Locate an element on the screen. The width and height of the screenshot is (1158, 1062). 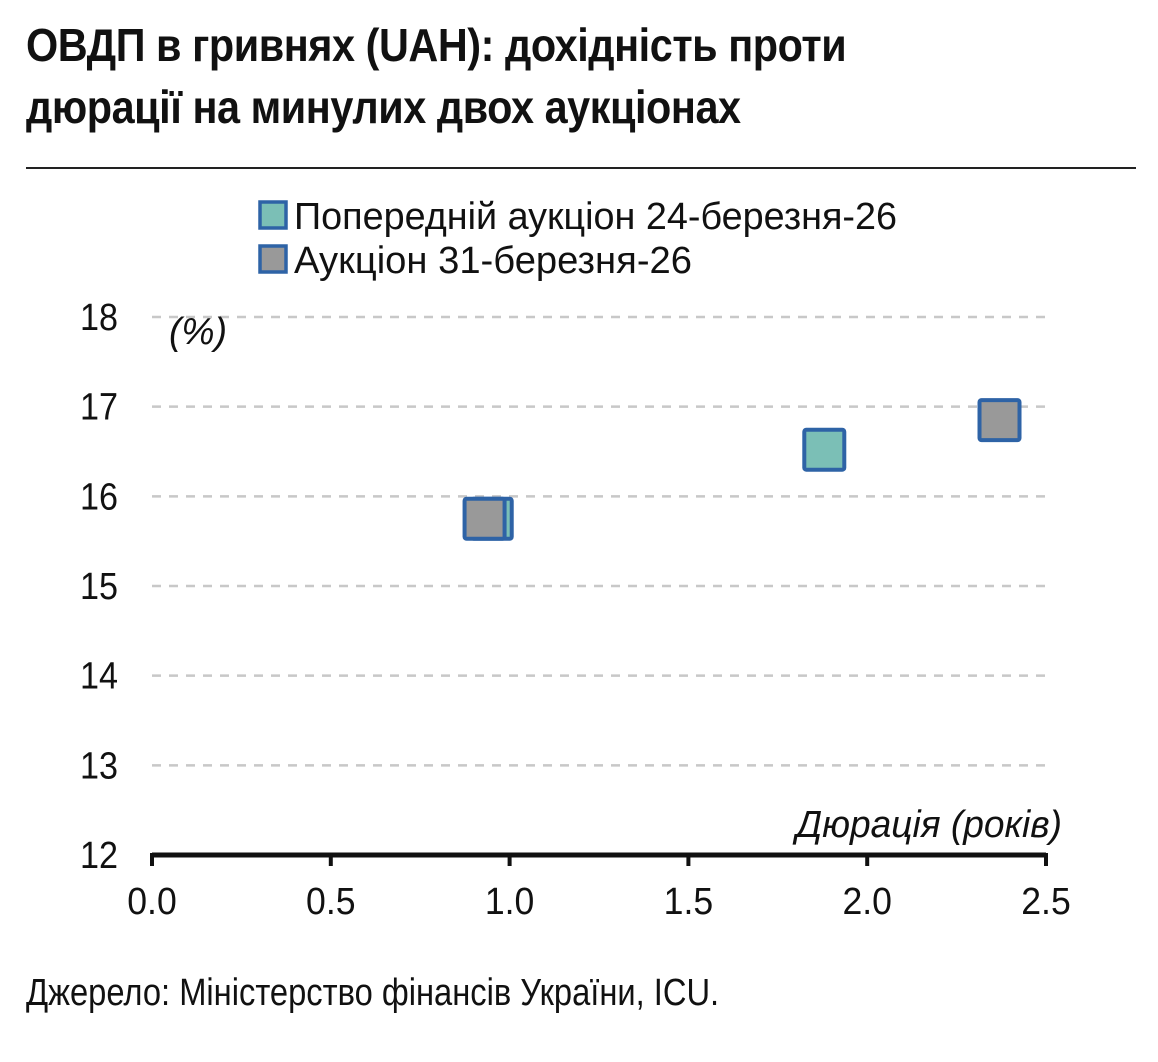
data-points is located at coordinates (742, 469).